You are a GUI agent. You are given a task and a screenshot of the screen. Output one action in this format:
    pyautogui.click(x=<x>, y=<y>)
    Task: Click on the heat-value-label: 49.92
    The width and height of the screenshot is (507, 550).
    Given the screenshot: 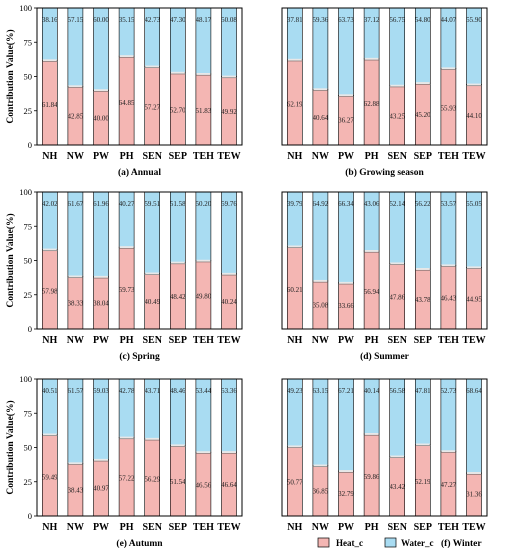 What is the action you would take?
    pyautogui.click(x=229, y=112)
    